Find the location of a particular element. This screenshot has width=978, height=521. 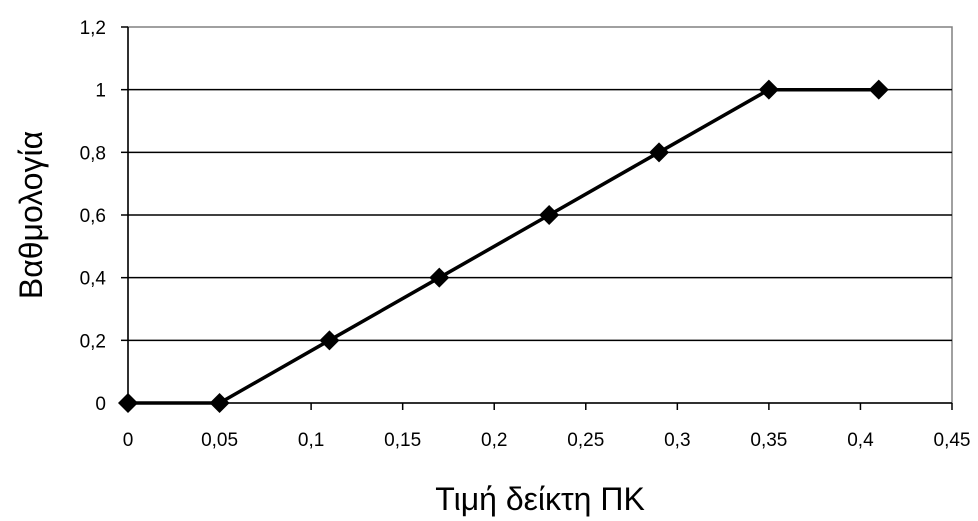

x-tick-label: 0,1 is located at coordinates (311, 440).